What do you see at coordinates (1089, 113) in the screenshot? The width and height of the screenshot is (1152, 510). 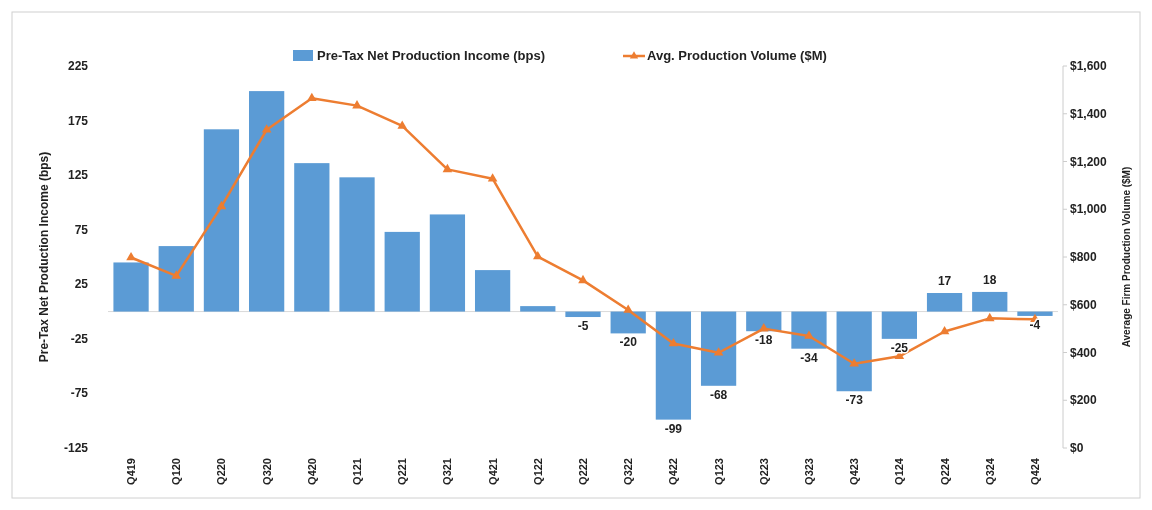 I see `y2-tick-label: $1,400` at bounding box center [1089, 113].